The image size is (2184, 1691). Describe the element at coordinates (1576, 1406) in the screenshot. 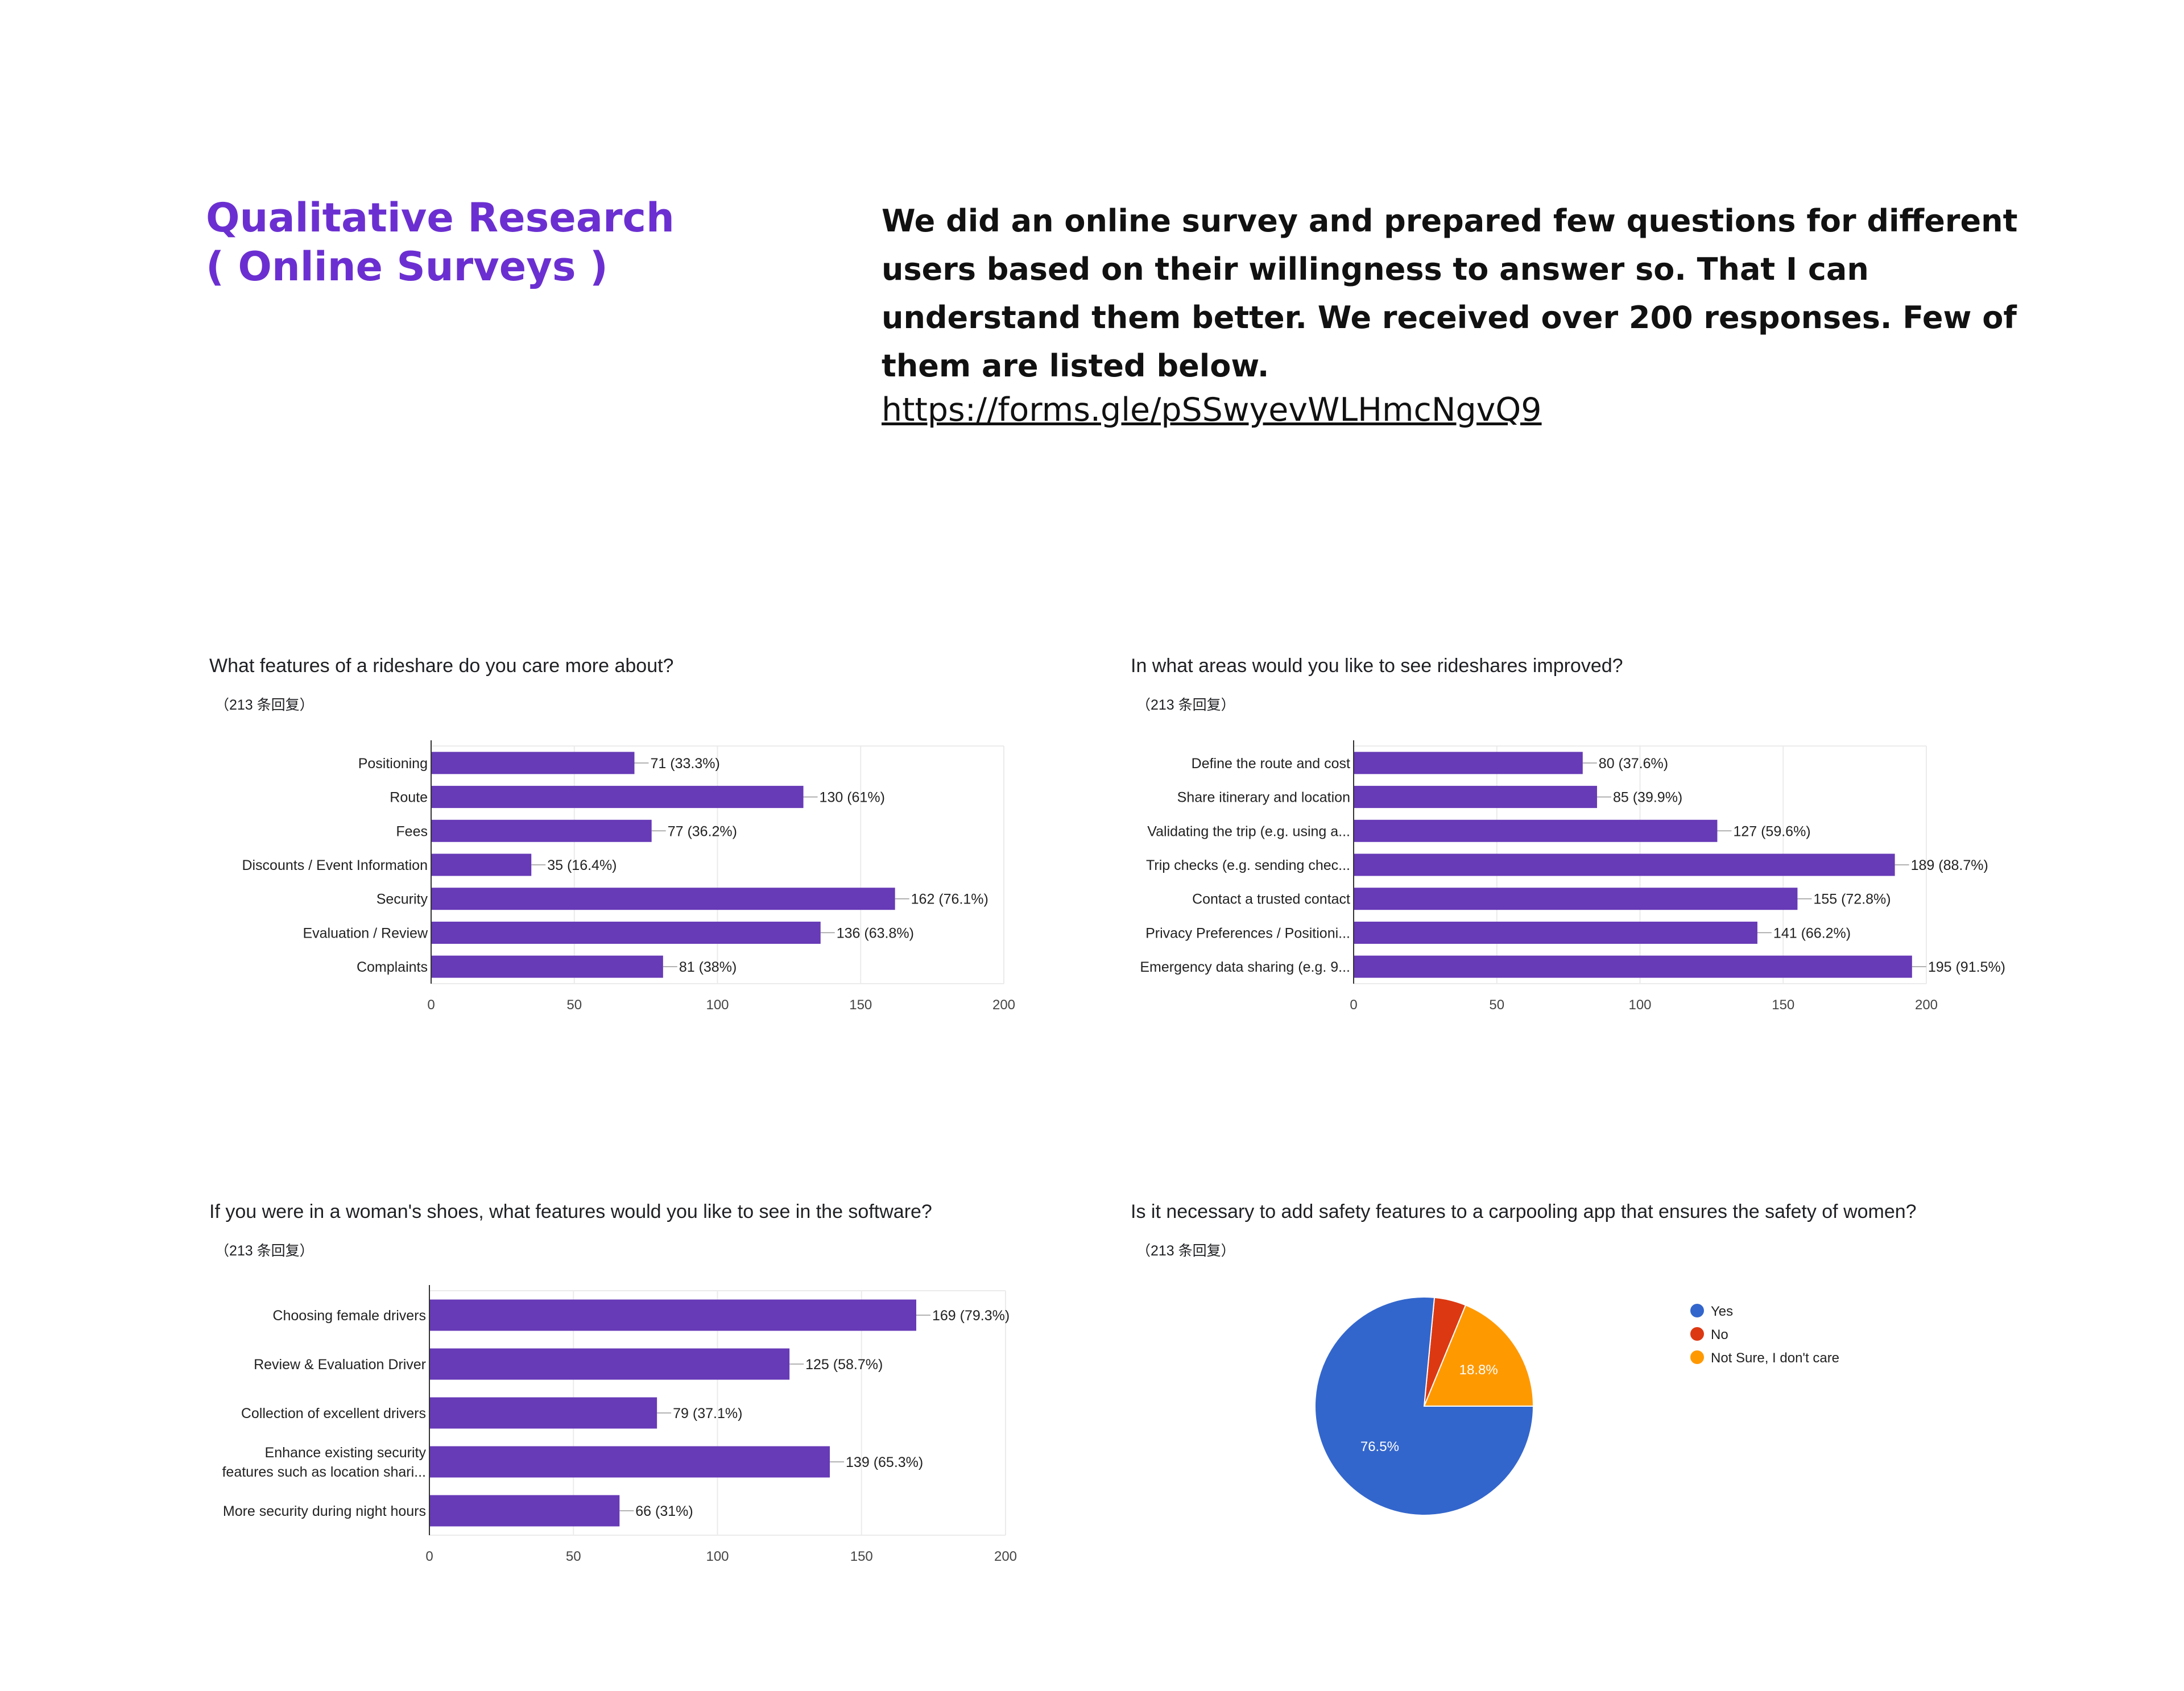

I see `pie-chart-svg: 18.8% 76.5% Yes No Not Sure, I don't care` at that location.